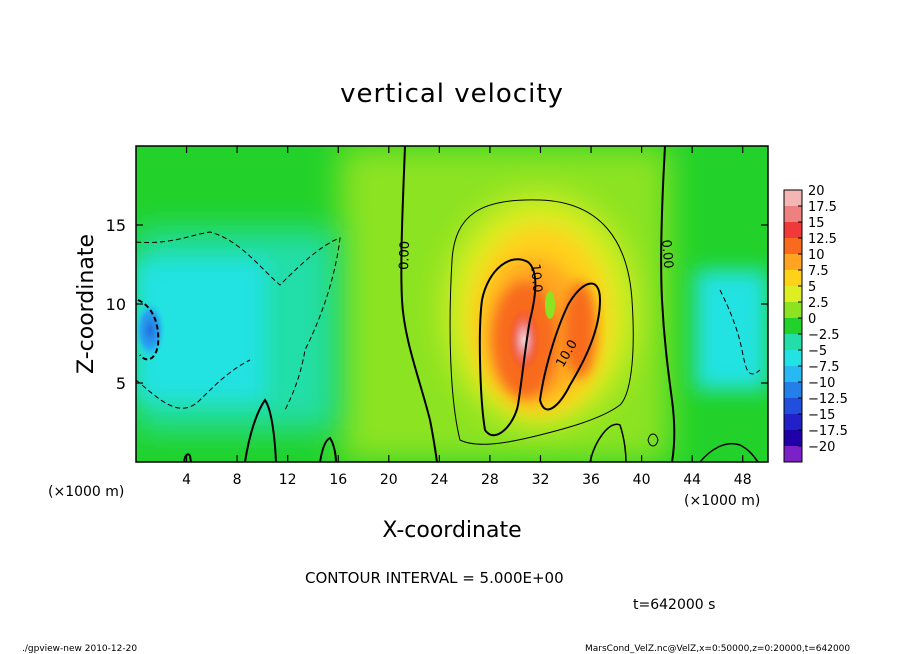 The height and width of the screenshot is (654, 904). I want to click on x-tick-label: 4, so click(186, 480).